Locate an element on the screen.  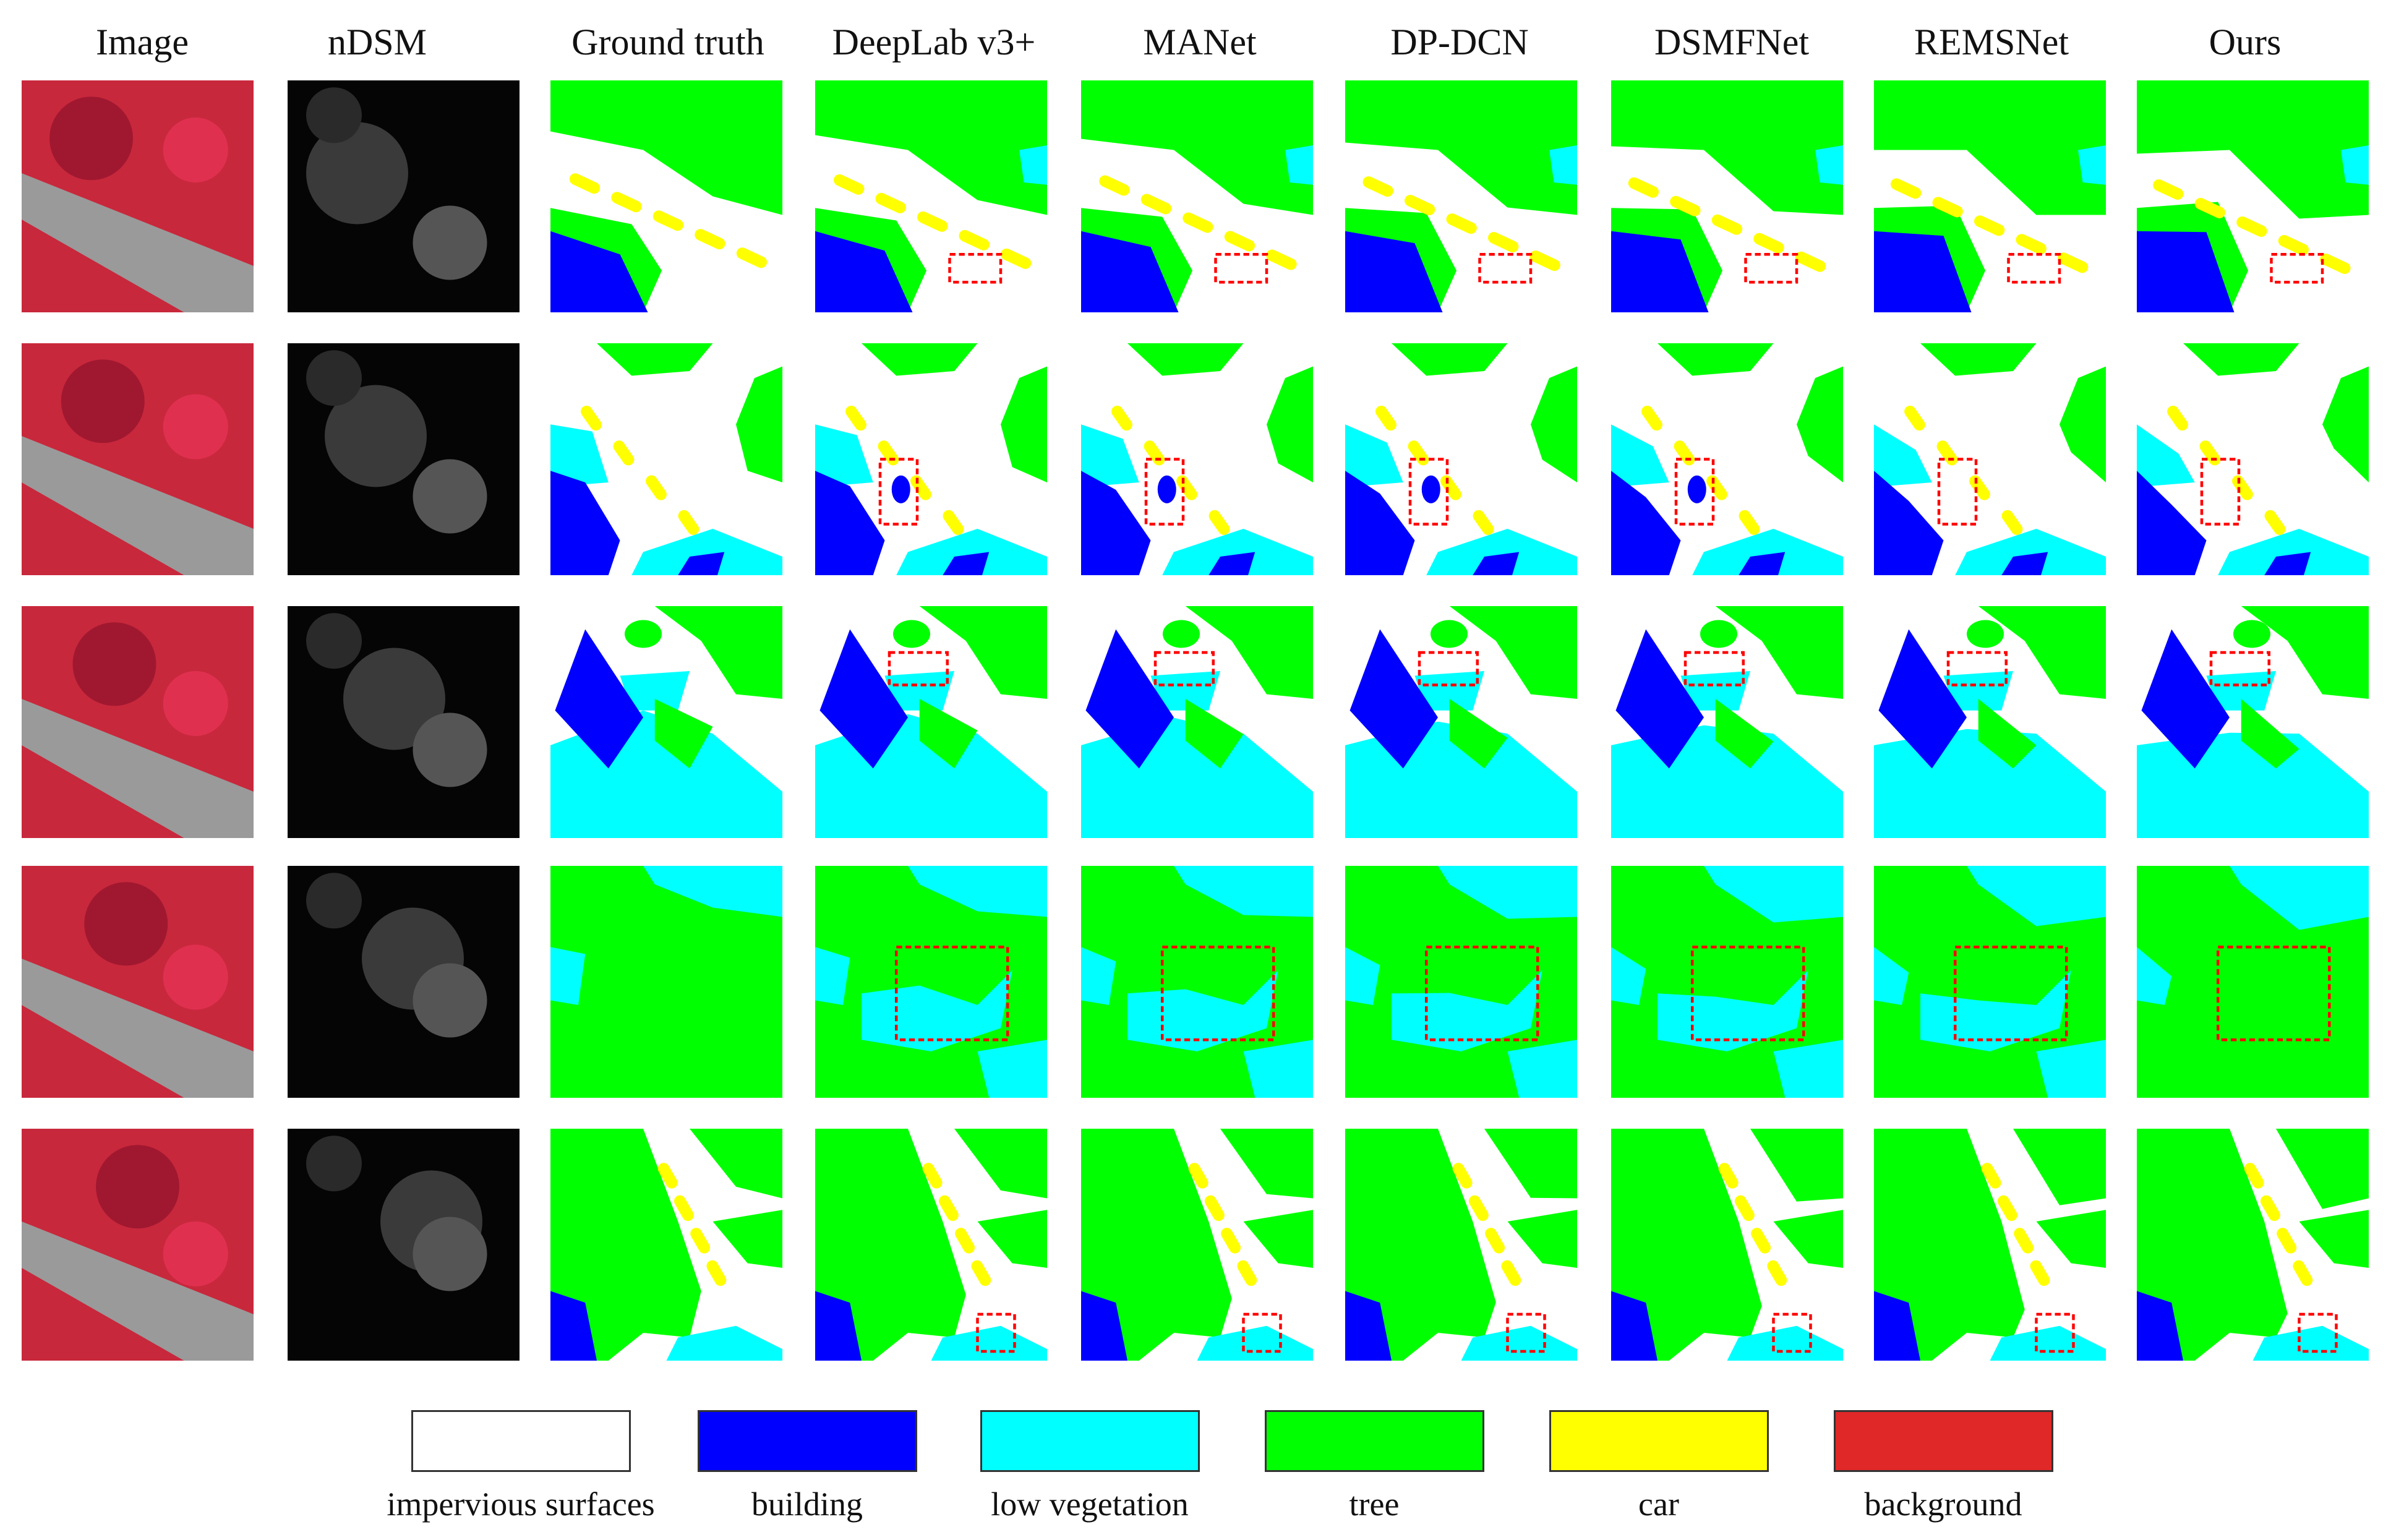
legend-swatch-car is located at coordinates (1659, 1441).